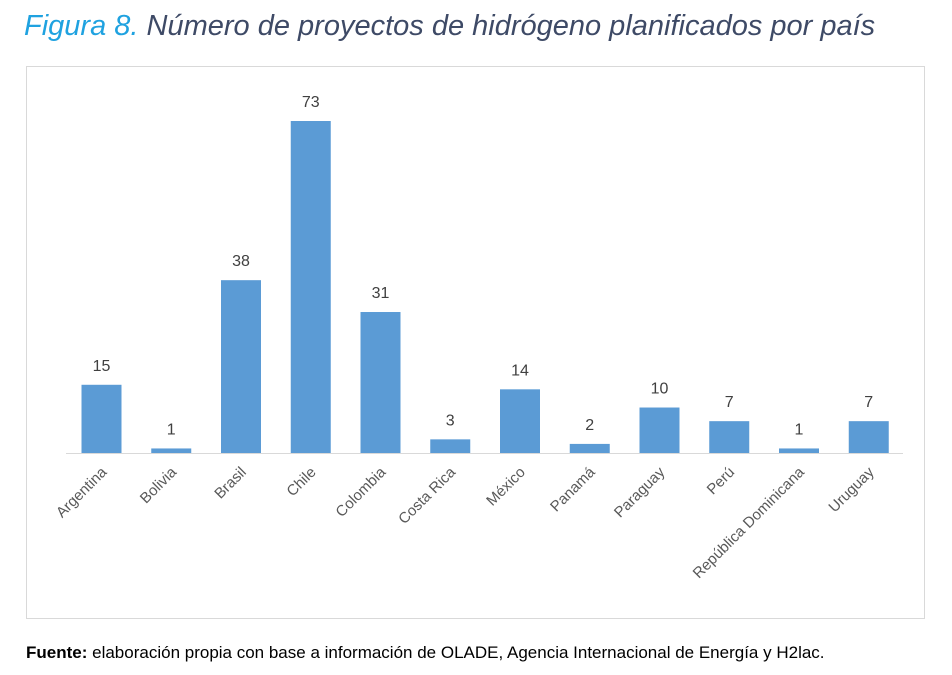 The image size is (952, 675). Describe the element at coordinates (660, 389) in the screenshot. I see `data-label: 10` at that location.